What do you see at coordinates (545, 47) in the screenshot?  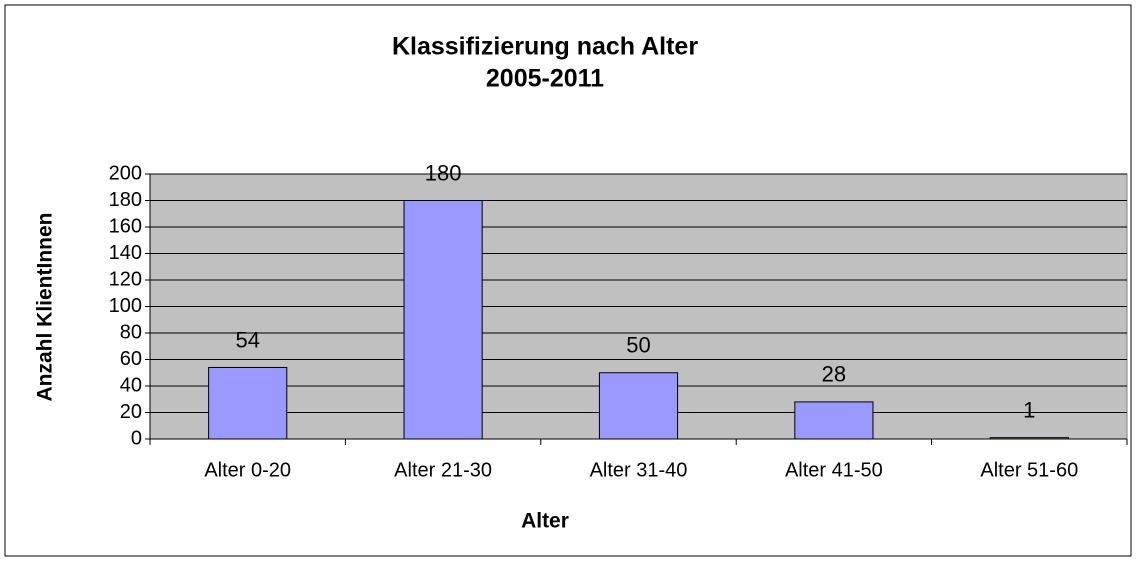 I see `chart-title: Klassifizierung nach Alter` at bounding box center [545, 47].